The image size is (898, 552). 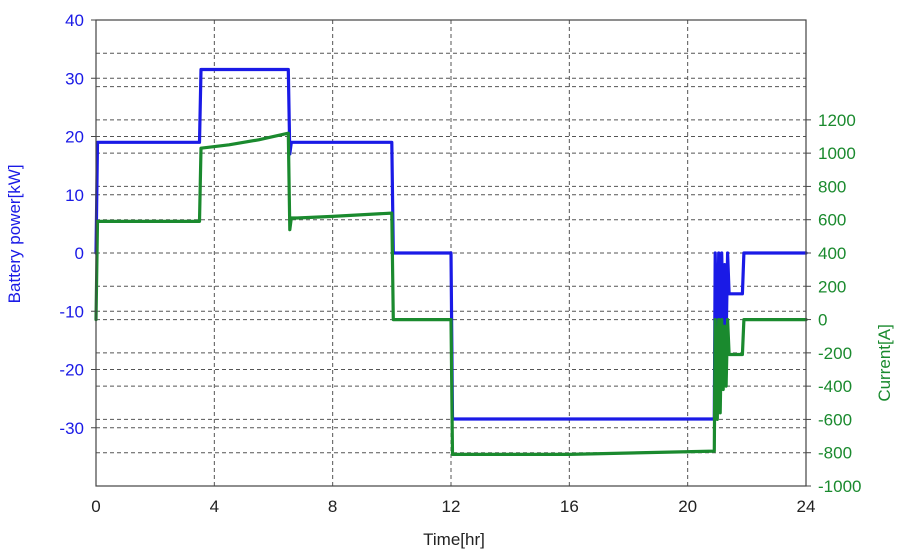 I want to click on left-tick-label: 10, so click(x=74, y=195).